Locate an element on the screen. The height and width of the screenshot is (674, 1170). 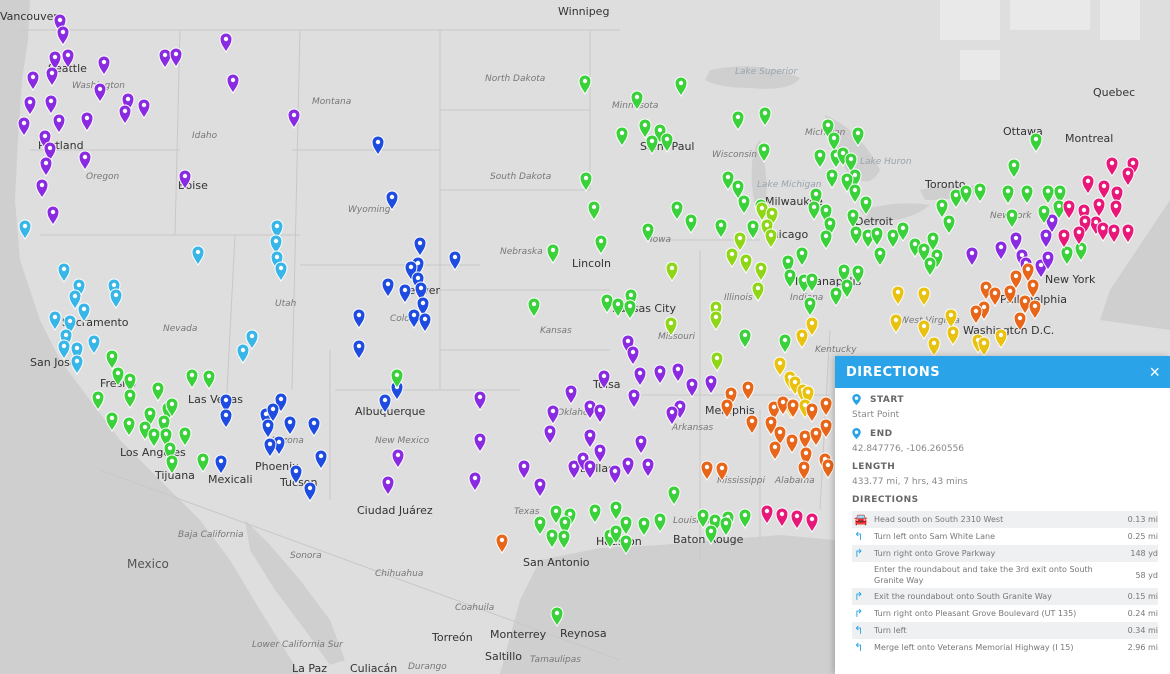
close-button: × is located at coordinates (1154, 372).